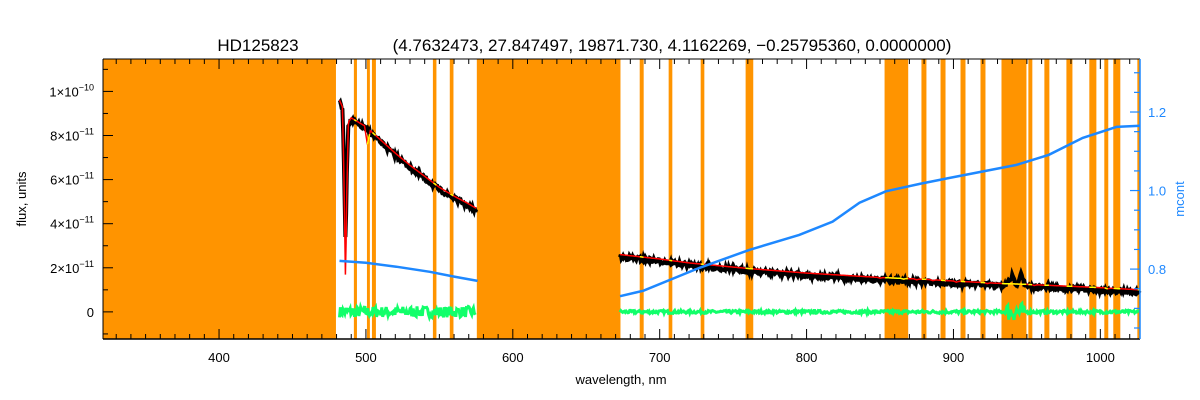 This screenshot has height=400, width=1200. What do you see at coordinates (90, 312) in the screenshot?
I see `y-tick-label: 0` at bounding box center [90, 312].